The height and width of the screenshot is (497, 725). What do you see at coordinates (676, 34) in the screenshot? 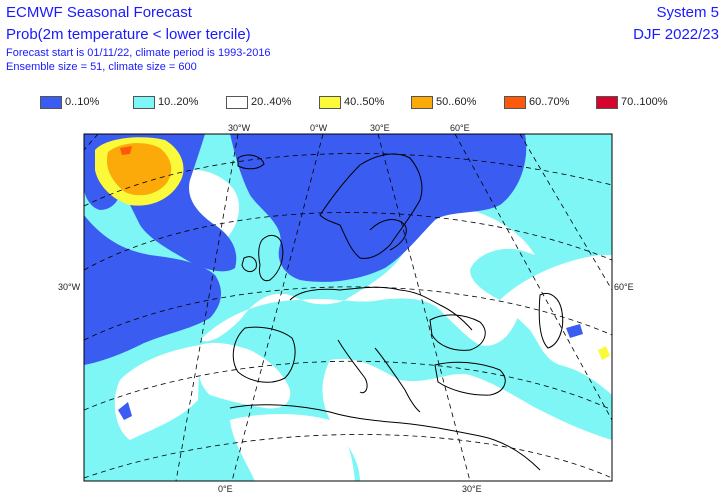
I see `season-label: DJF 2022/23` at bounding box center [676, 34].